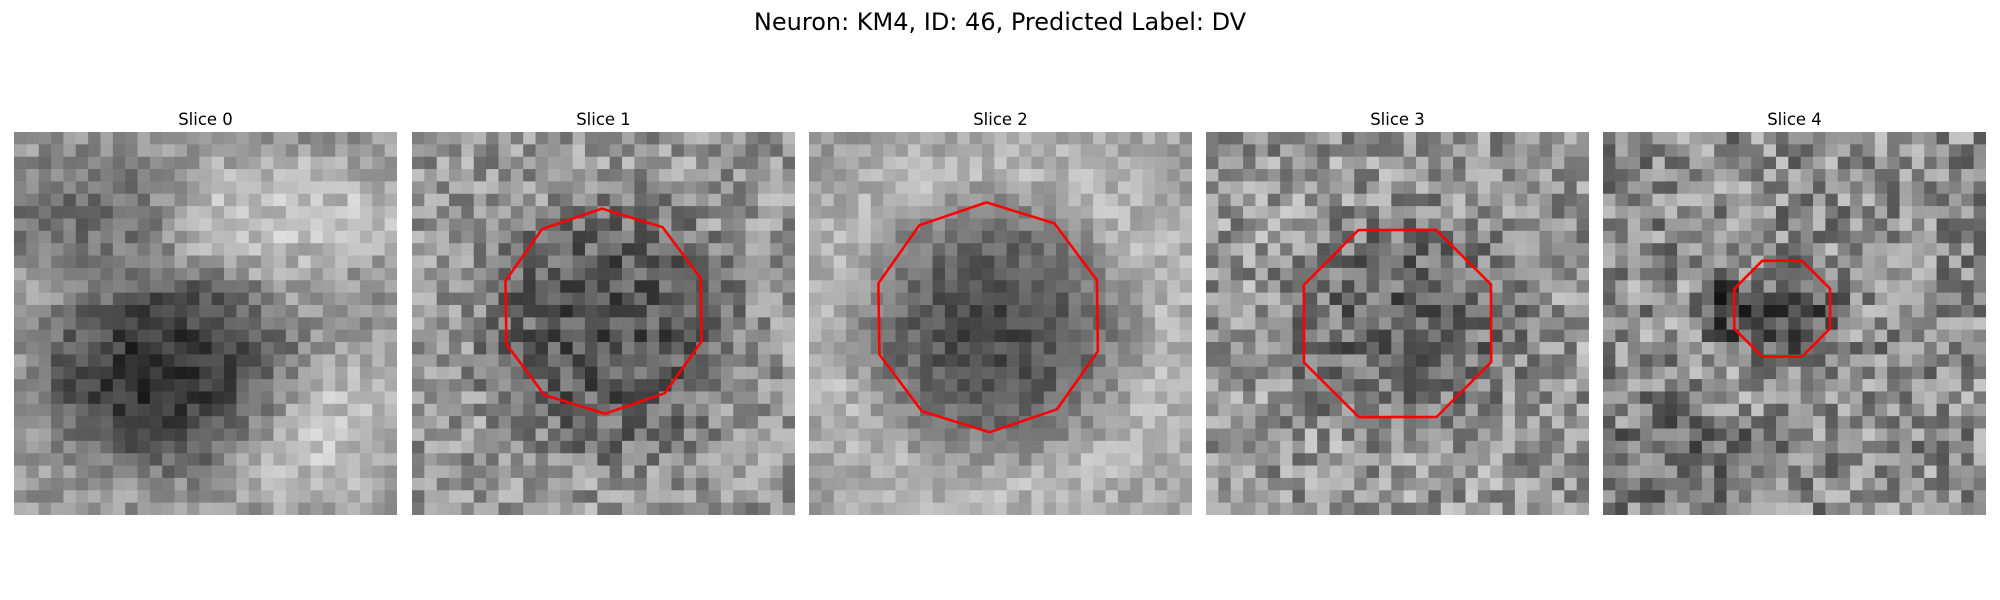  I want to click on slice-1-contour, so click(603, 311).